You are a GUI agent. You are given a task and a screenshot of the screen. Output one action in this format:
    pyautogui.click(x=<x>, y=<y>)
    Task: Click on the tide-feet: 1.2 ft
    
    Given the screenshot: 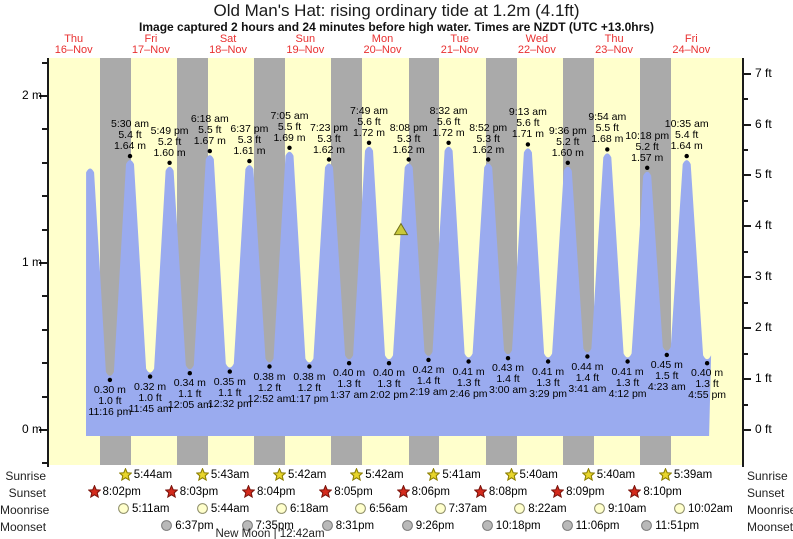 What is the action you would take?
    pyautogui.click(x=309, y=387)
    